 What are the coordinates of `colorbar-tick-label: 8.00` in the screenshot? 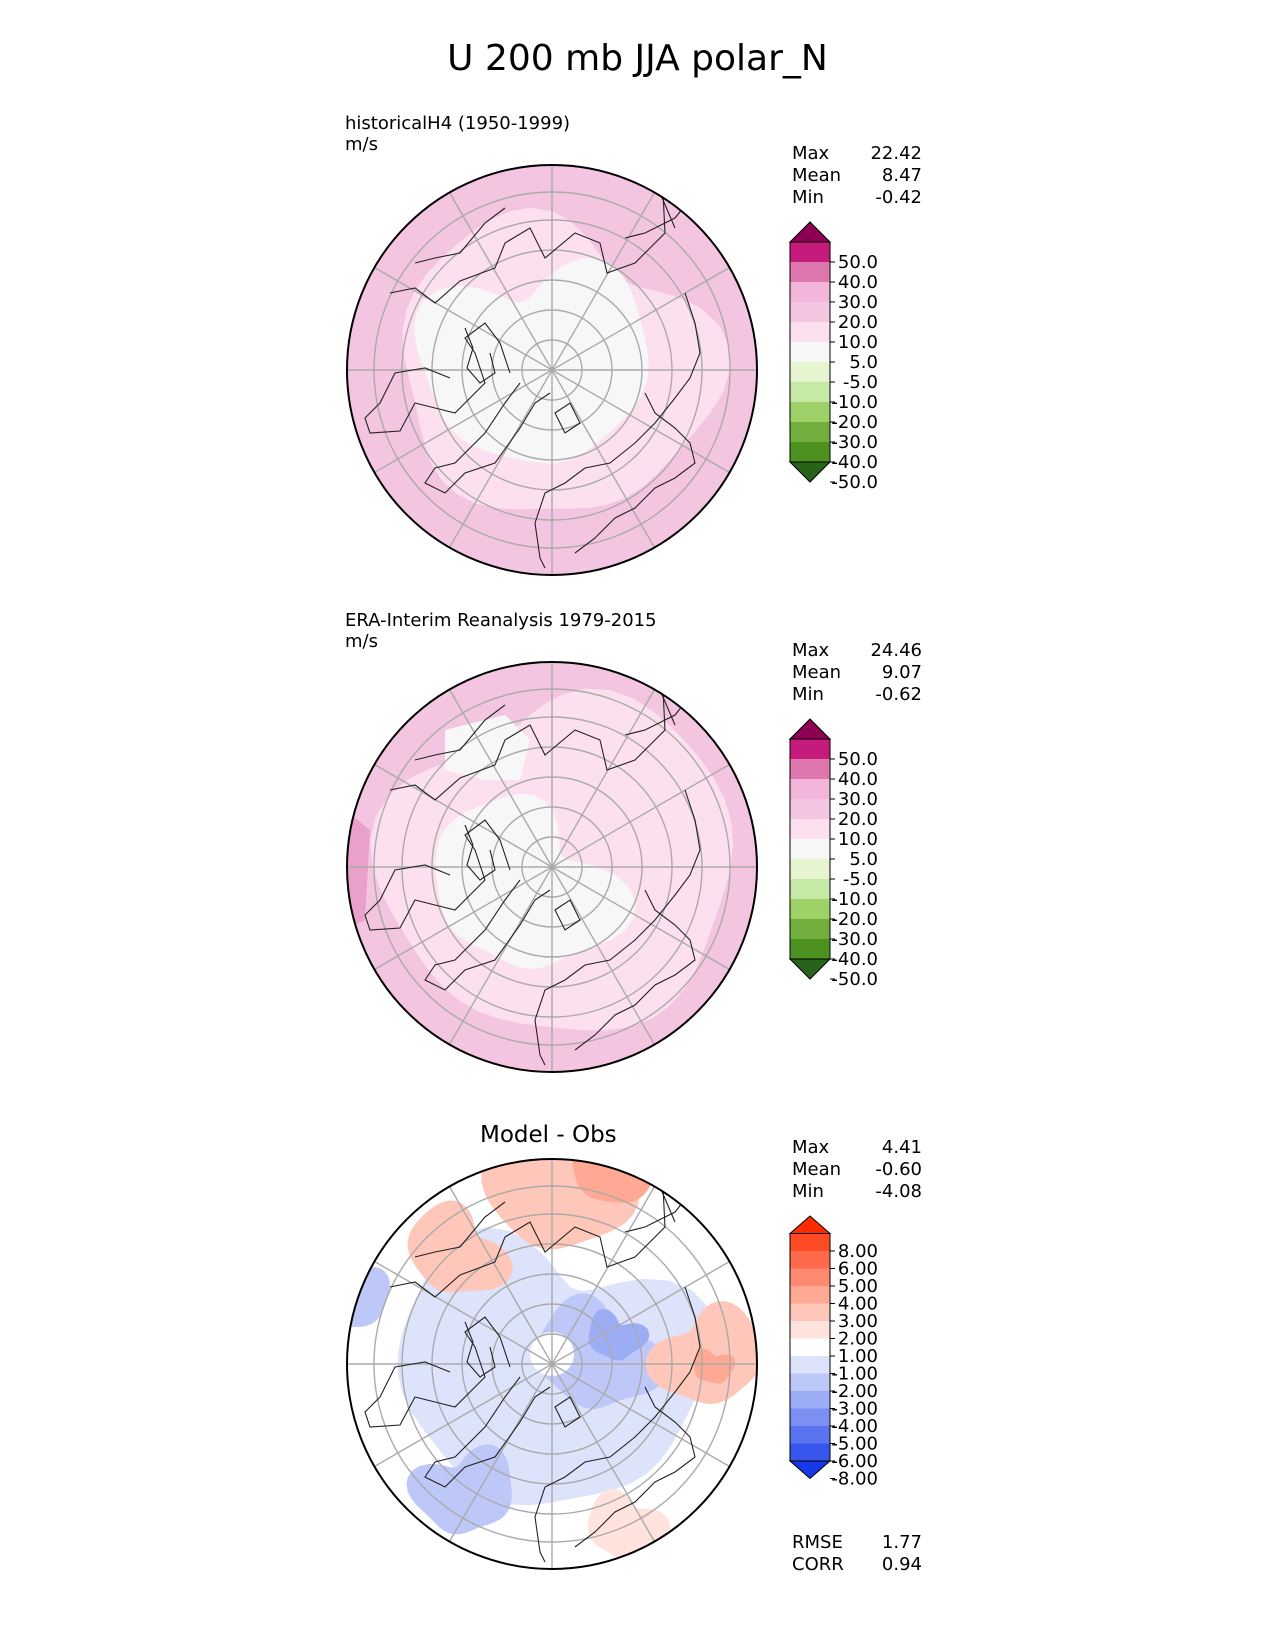 It's located at (858, 1251).